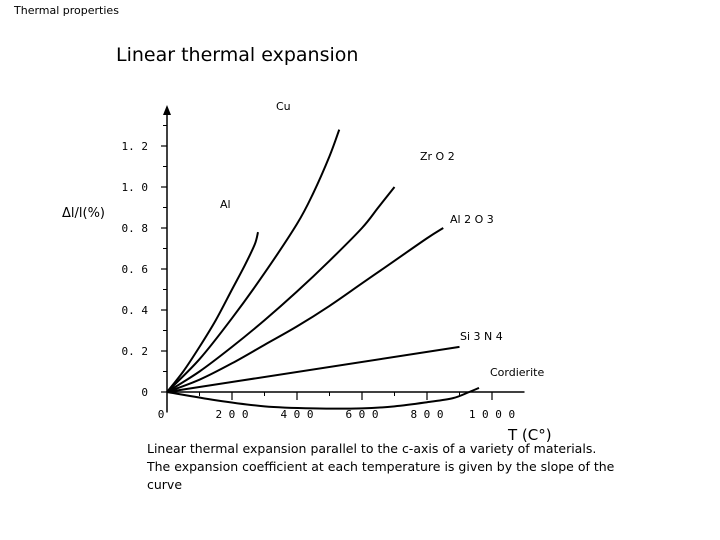 The width and height of the screenshot is (720, 540). Describe the element at coordinates (437, 156) in the screenshot. I see `series-label-zr-o2: Zr O 2` at that location.